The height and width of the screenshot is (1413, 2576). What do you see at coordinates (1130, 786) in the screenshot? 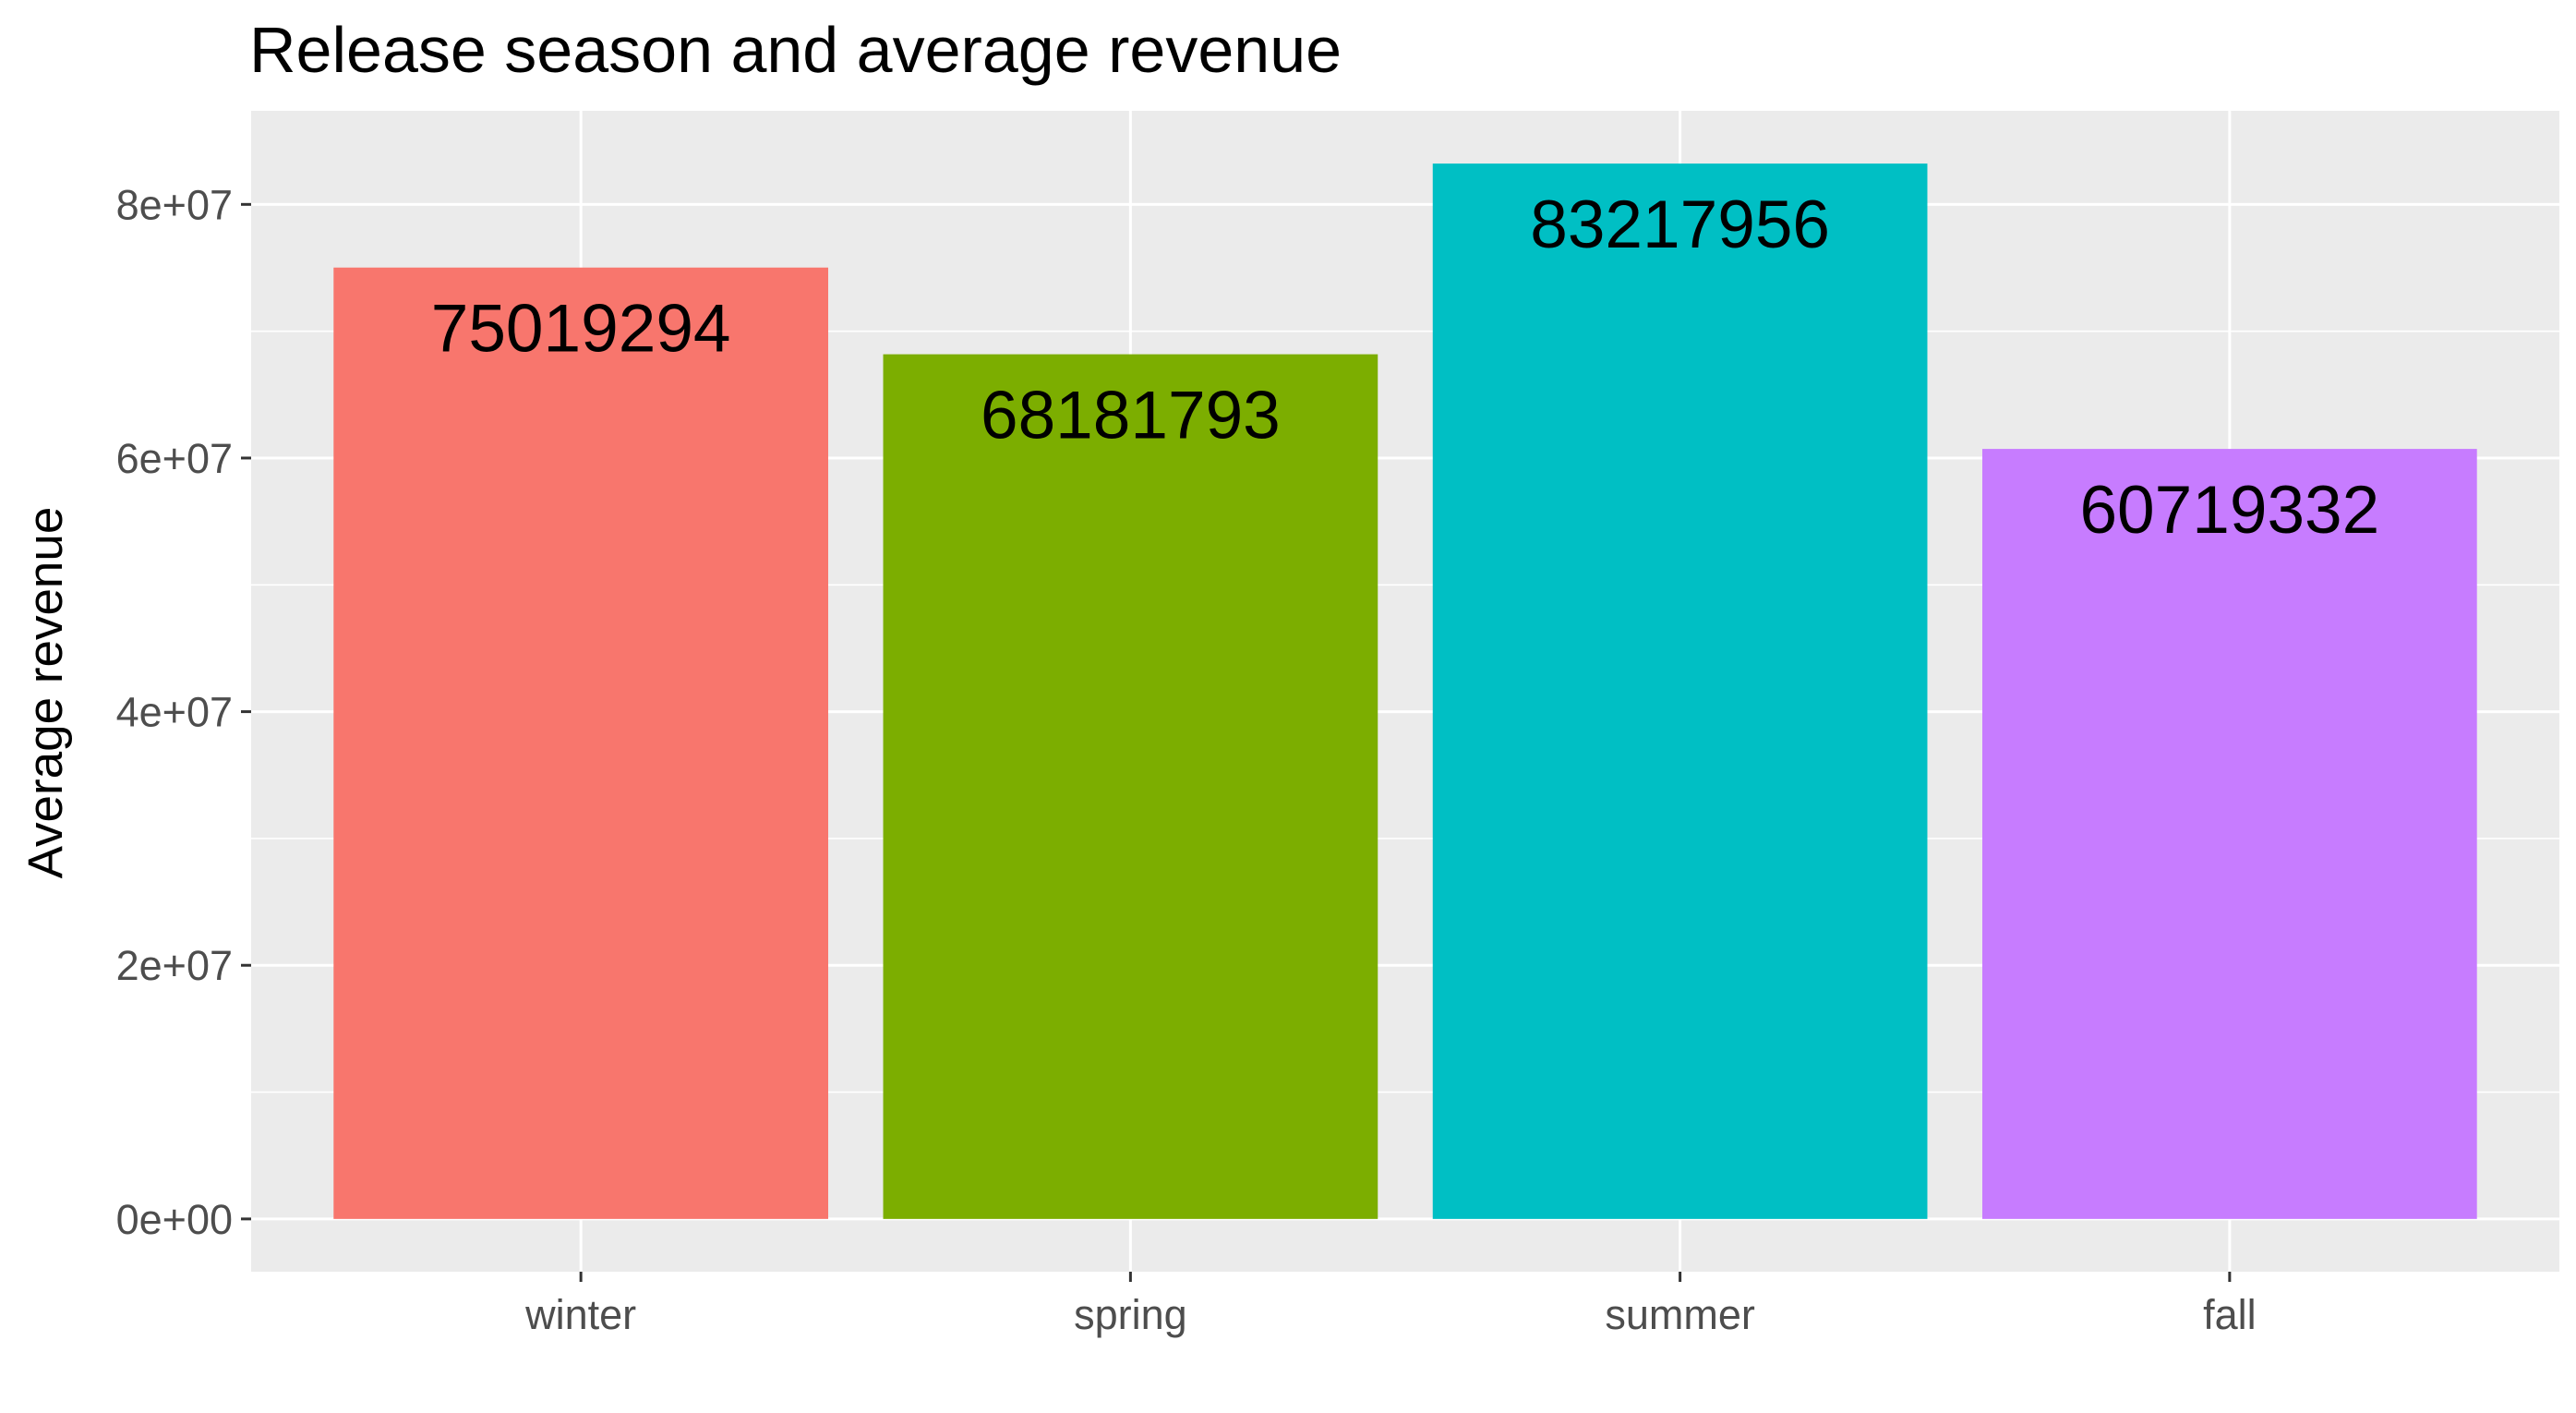
I see `bar-spring` at bounding box center [1130, 786].